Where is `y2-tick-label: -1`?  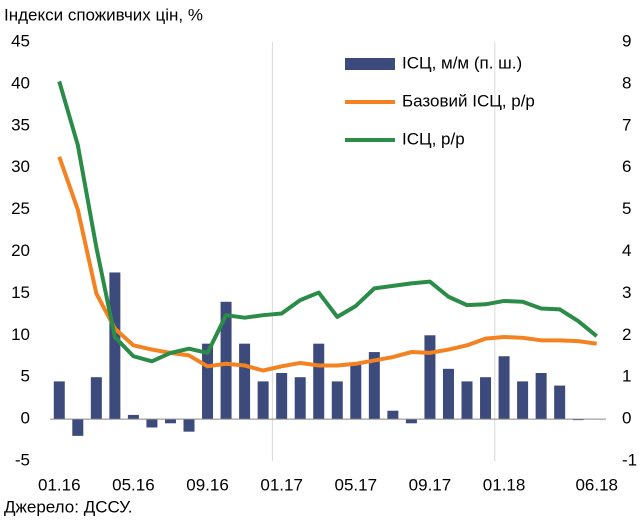 y2-tick-label: -1 is located at coordinates (629, 459).